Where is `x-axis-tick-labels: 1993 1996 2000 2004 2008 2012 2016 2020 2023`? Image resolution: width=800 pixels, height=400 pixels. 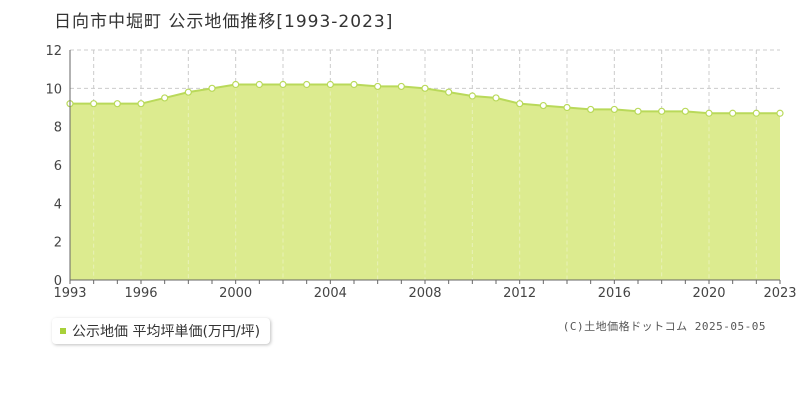
x-axis-tick-labels: 1993 1996 2000 2004 2008 2012 2016 2020 2023 is located at coordinates (424, 293).